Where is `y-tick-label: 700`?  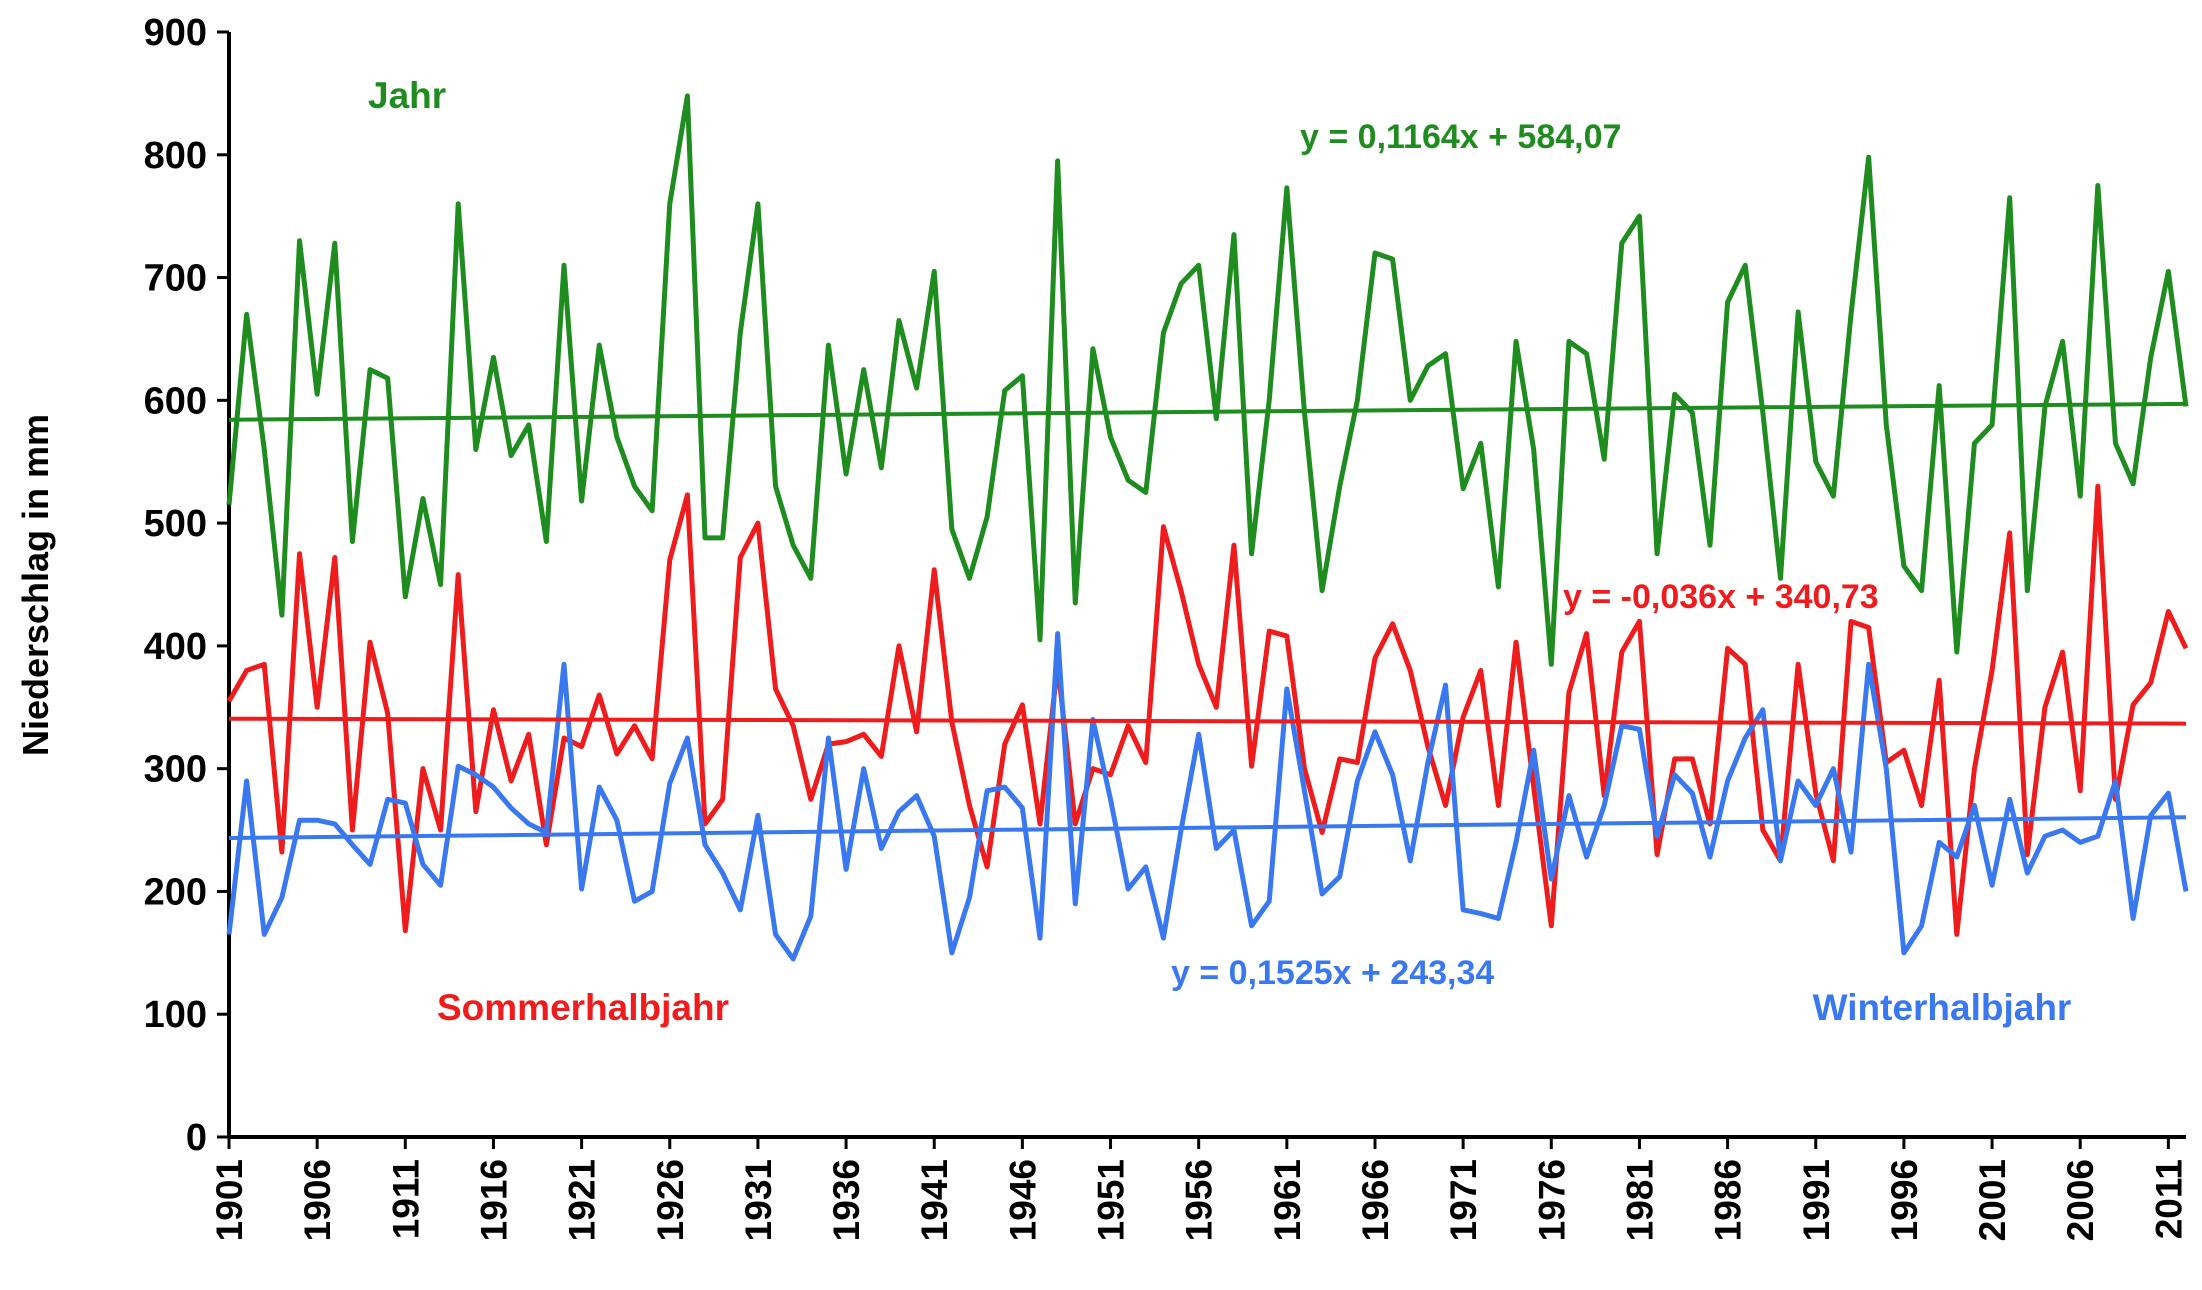
y-tick-label: 700 is located at coordinates (175, 279).